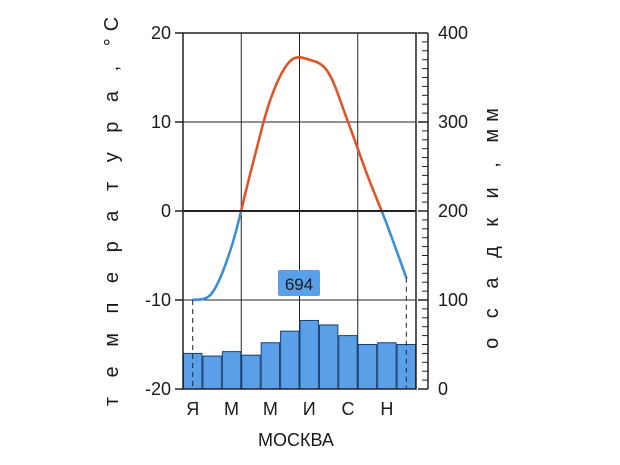  Describe the element at coordinates (492, 225) in the screenshot. I see `precipitation-axis-title: о с а д к и , мм` at that location.